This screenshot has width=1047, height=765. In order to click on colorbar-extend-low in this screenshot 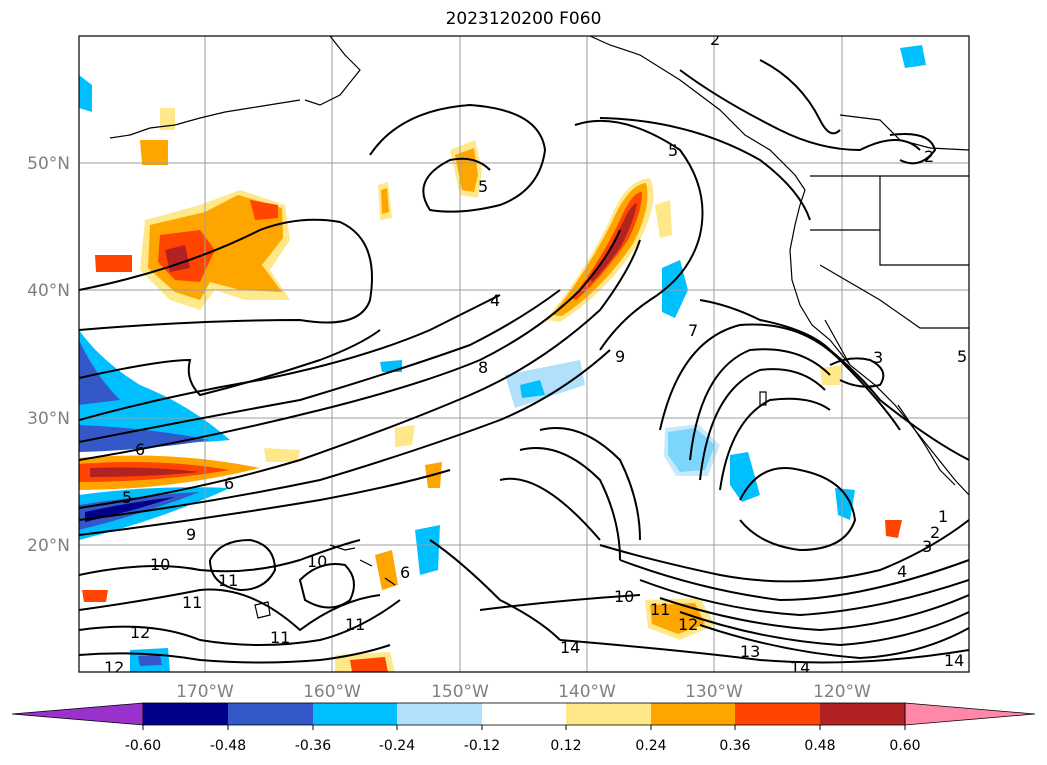, I will do `click(77, 714)`.